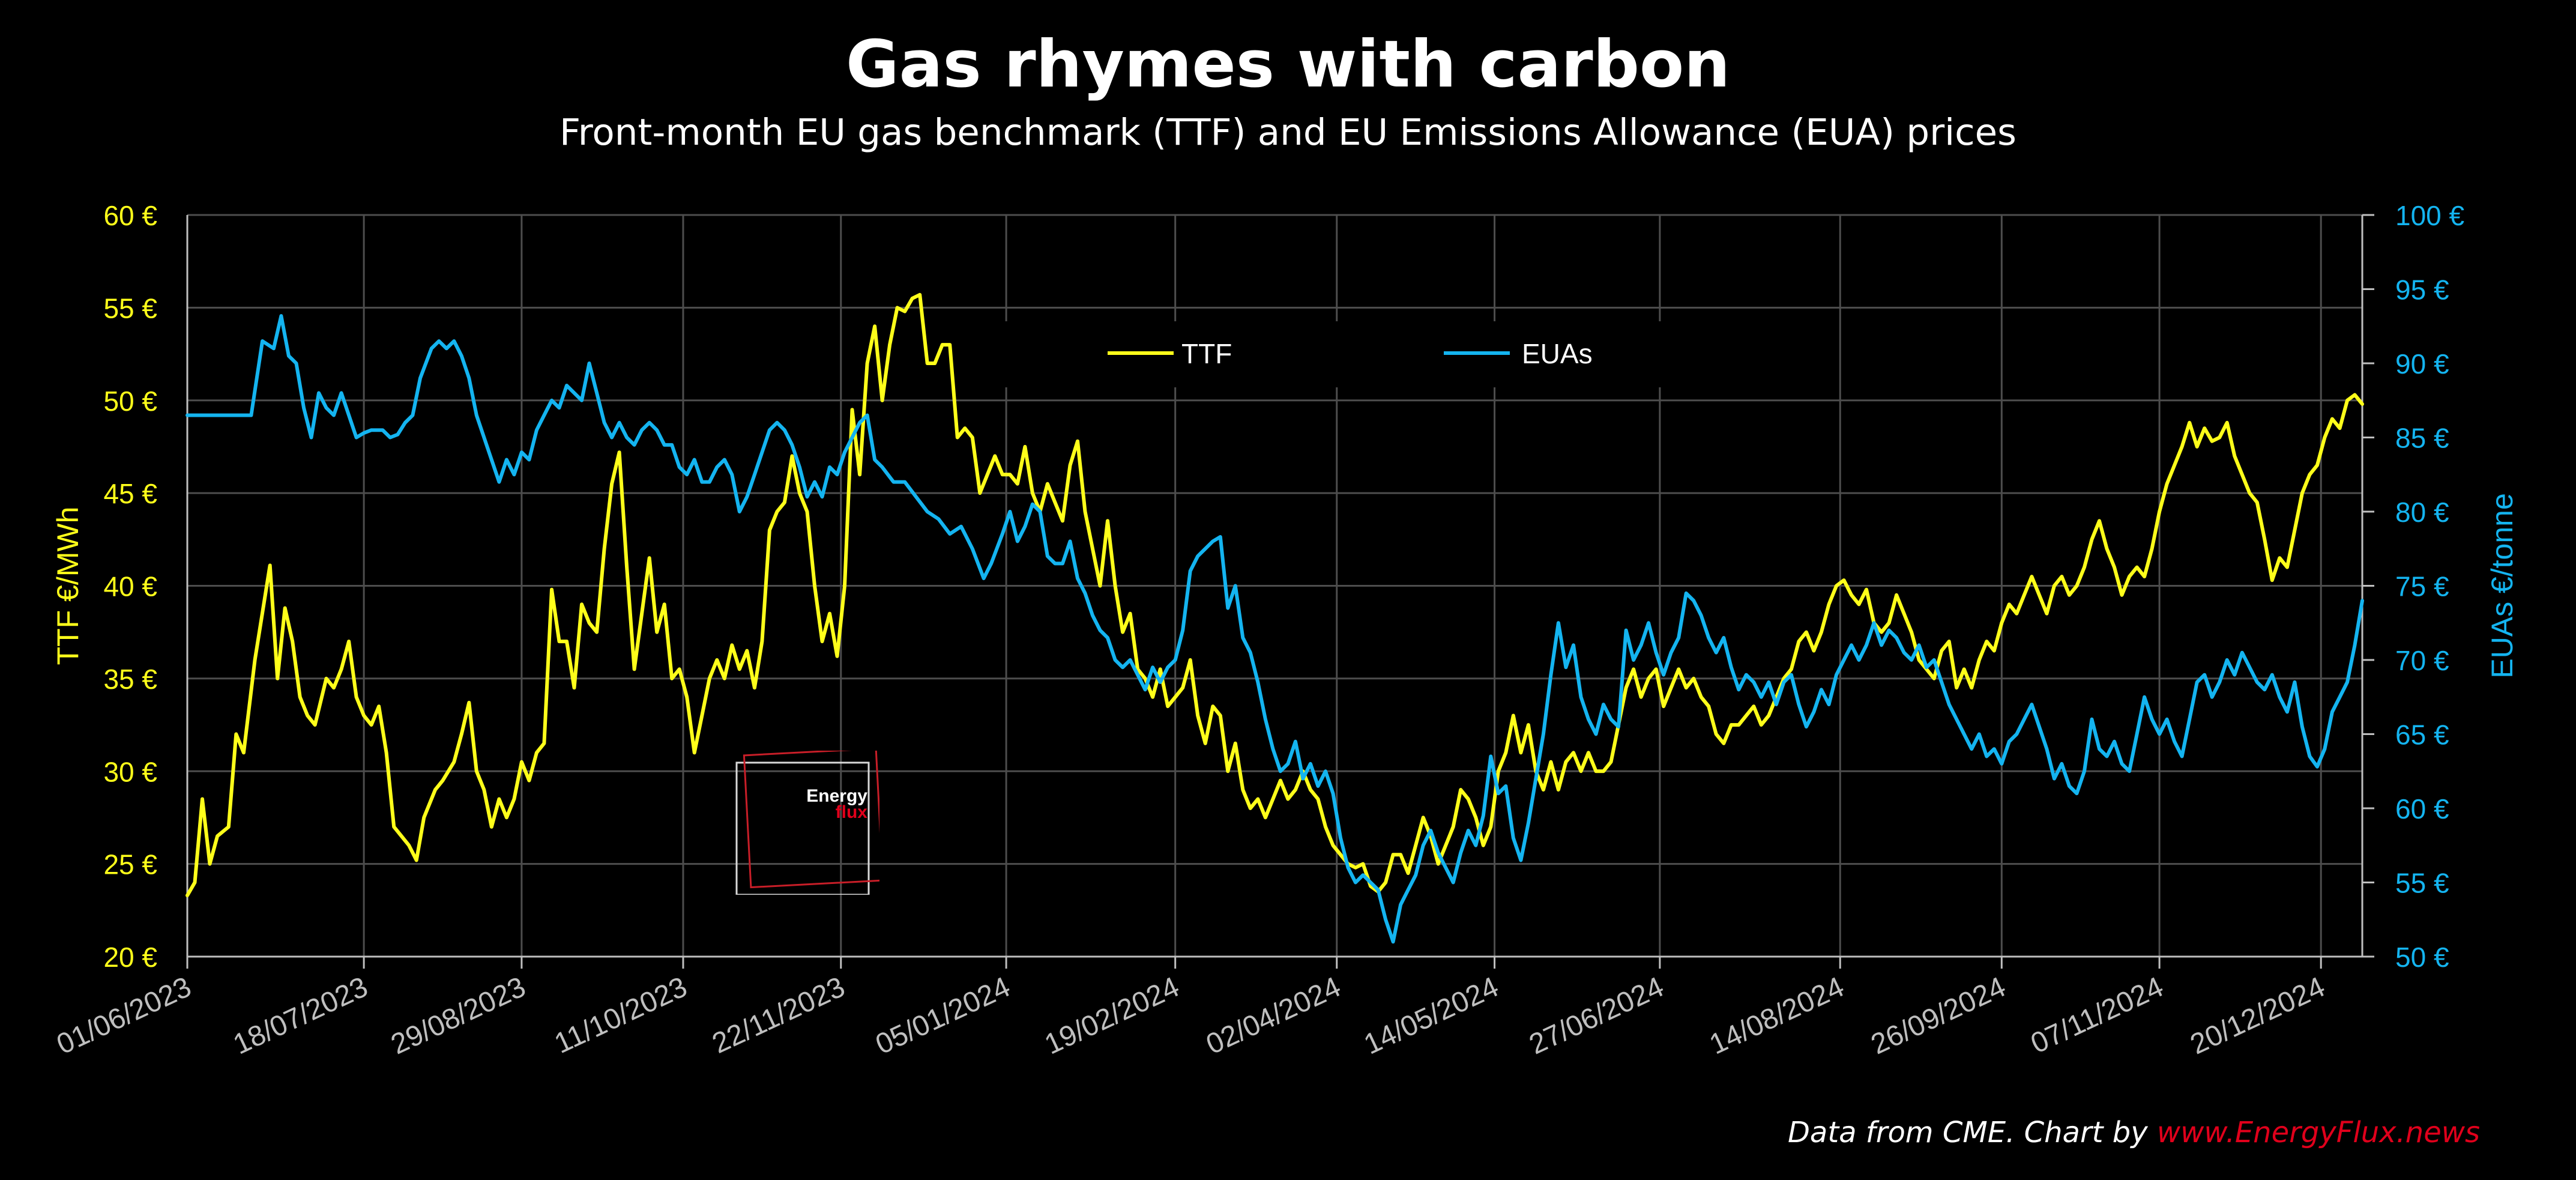 This screenshot has height=1180, width=2576. Describe the element at coordinates (124, 1016) in the screenshot. I see `x-tick-label: 01/06/2023` at that location.